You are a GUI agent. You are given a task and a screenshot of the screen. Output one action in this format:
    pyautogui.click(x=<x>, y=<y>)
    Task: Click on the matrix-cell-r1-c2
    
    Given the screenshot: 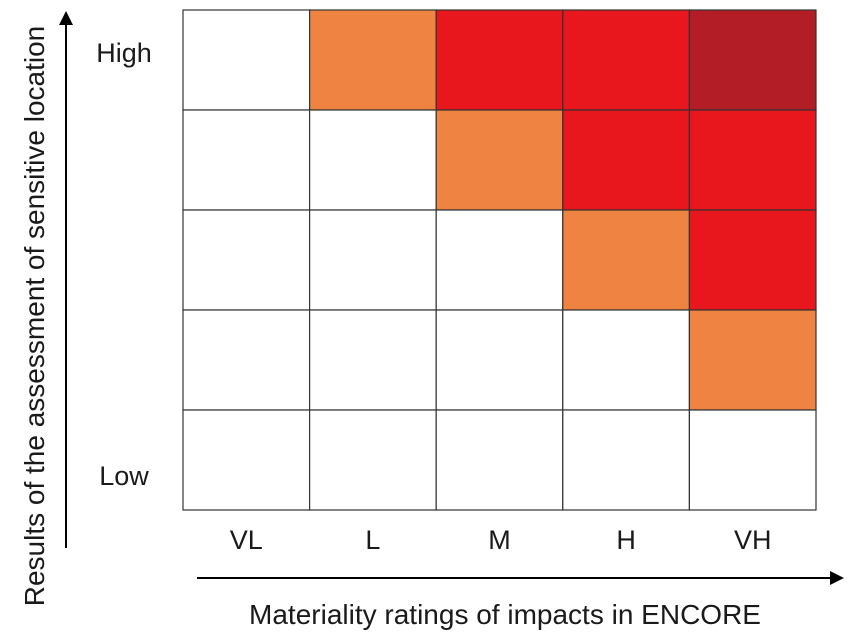 What is the action you would take?
    pyautogui.click(x=373, y=60)
    